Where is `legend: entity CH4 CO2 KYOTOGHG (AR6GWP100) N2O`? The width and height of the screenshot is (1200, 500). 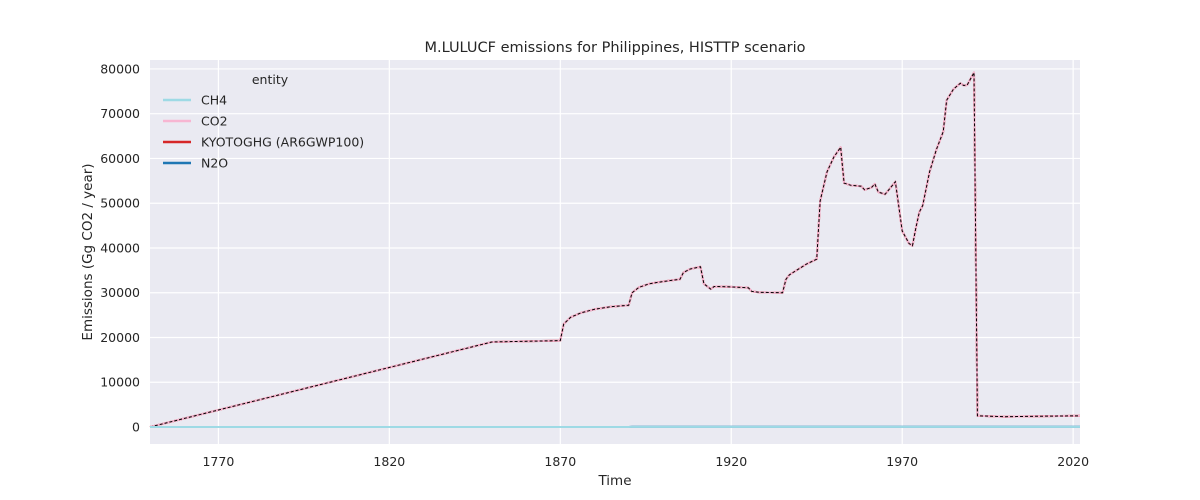
legend: entity CH4 CO2 KYOTOGHG (AR6GWP100) N2O is located at coordinates (263, 121).